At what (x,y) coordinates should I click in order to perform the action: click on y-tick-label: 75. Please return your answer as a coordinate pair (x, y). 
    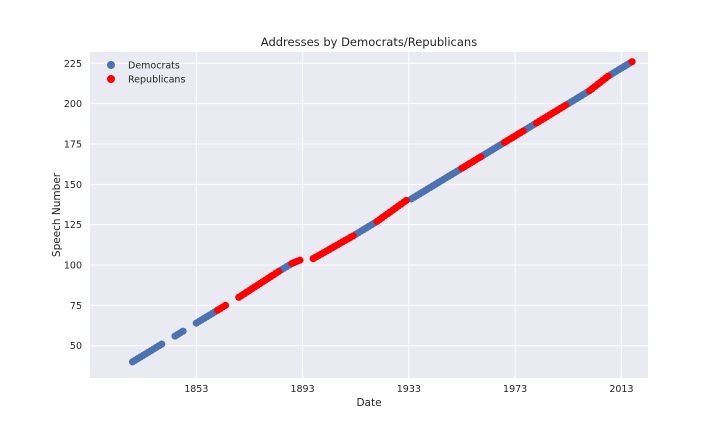
    Looking at the image, I should click on (76, 306).